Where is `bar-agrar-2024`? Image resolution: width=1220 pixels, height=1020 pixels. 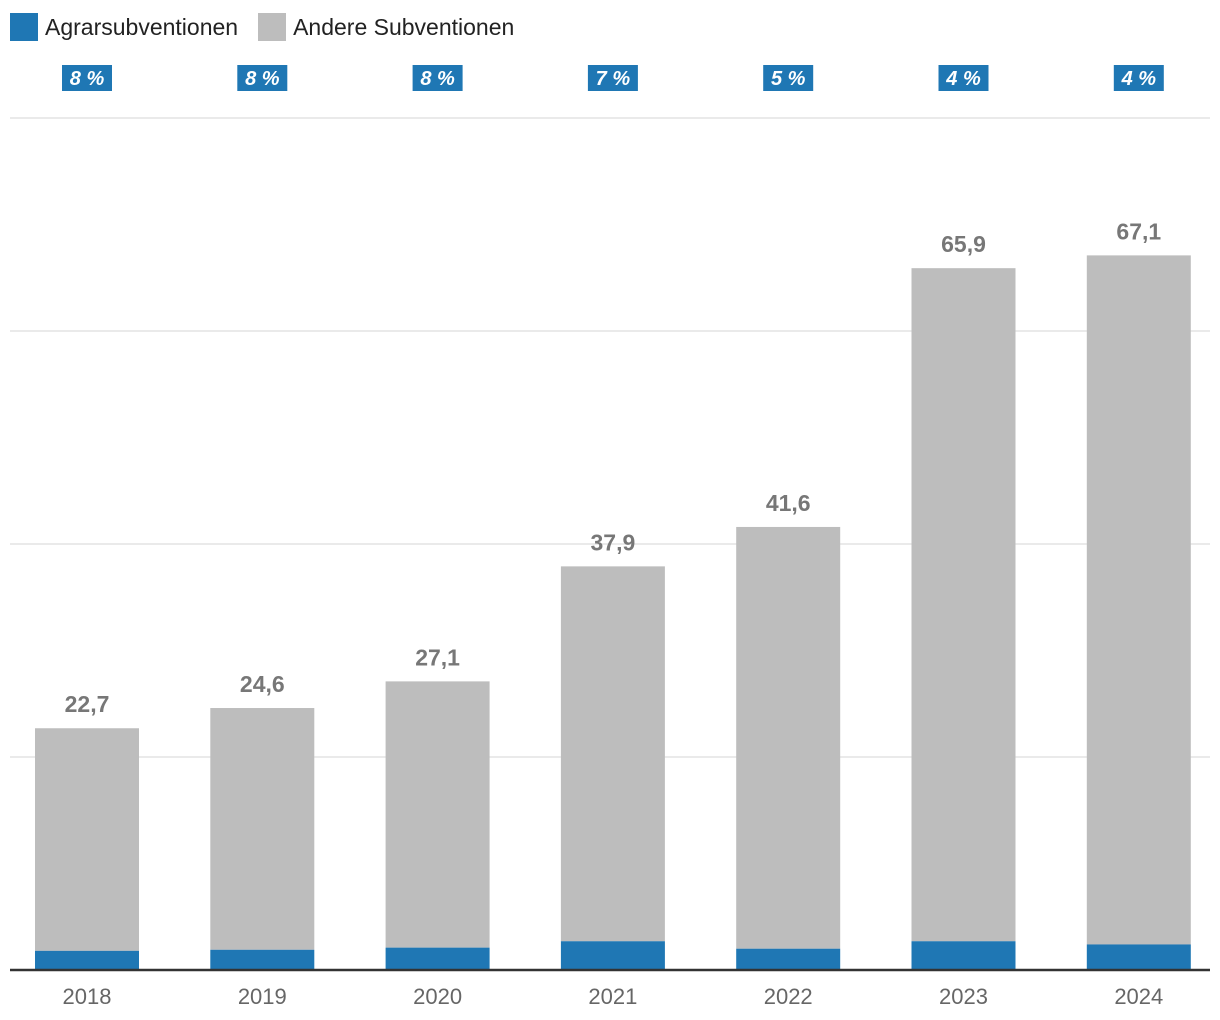
bar-agrar-2024 is located at coordinates (1138, 957).